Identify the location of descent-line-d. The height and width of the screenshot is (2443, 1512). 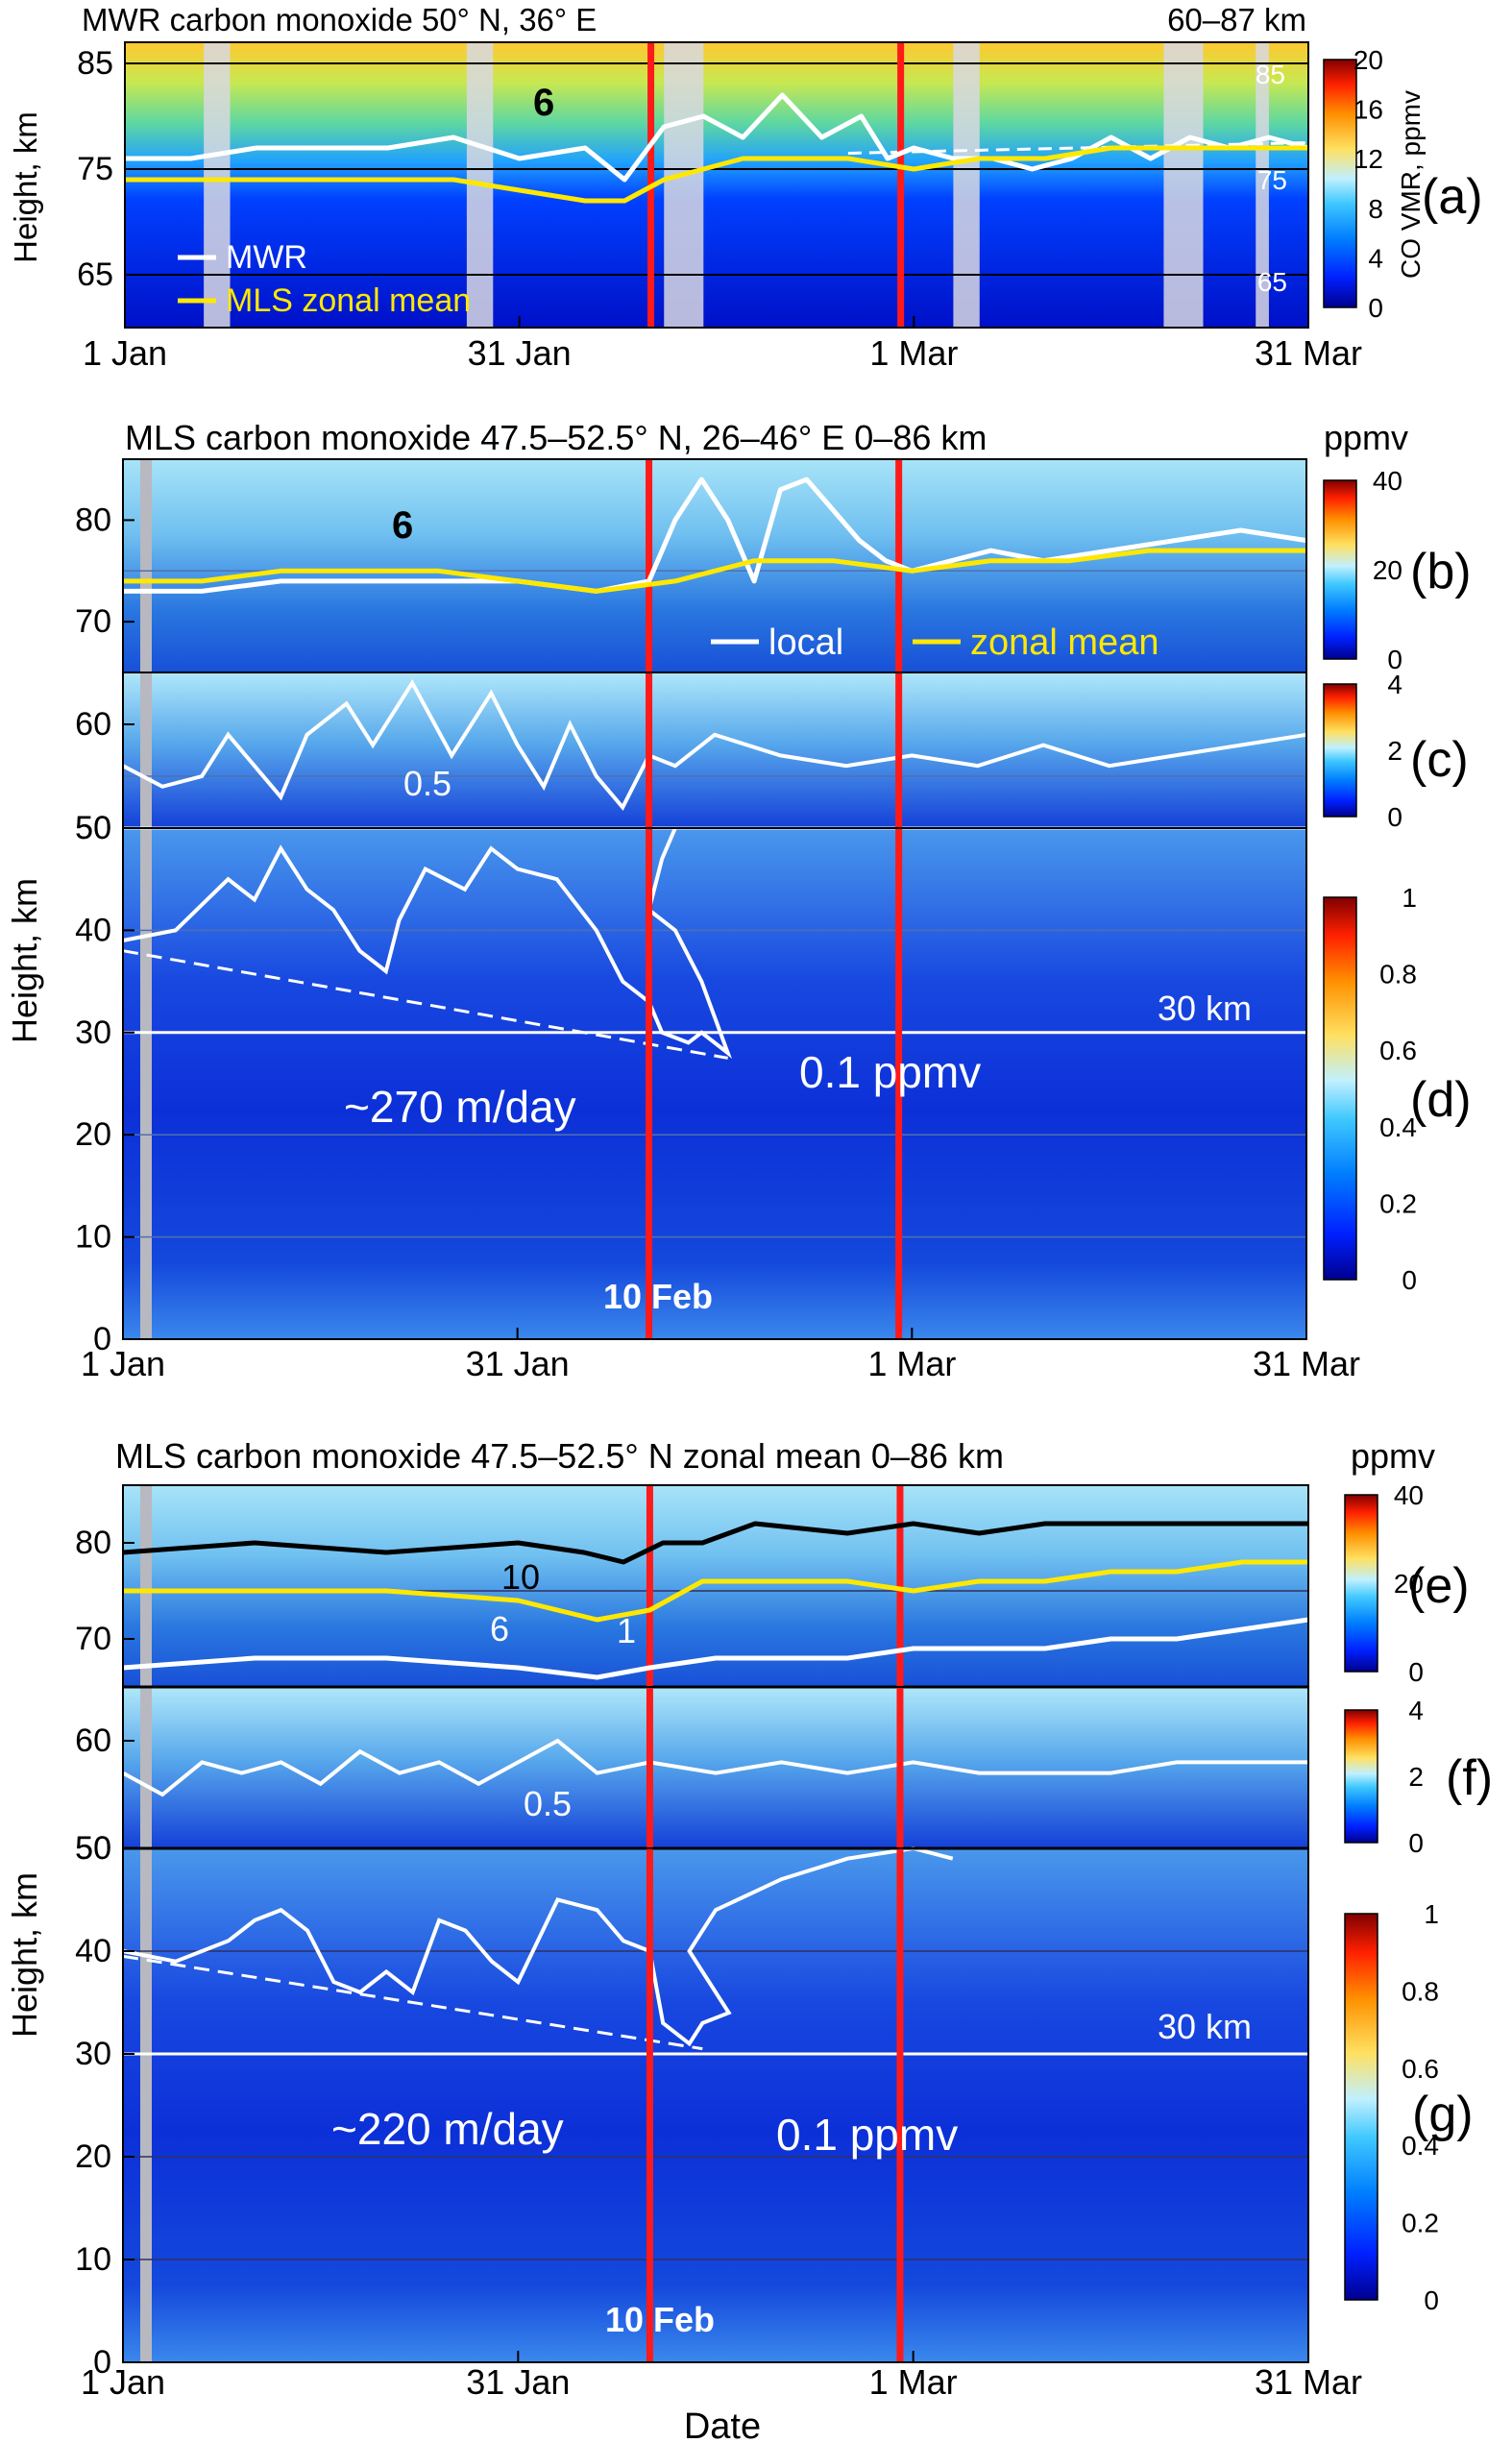
(425, 1004).